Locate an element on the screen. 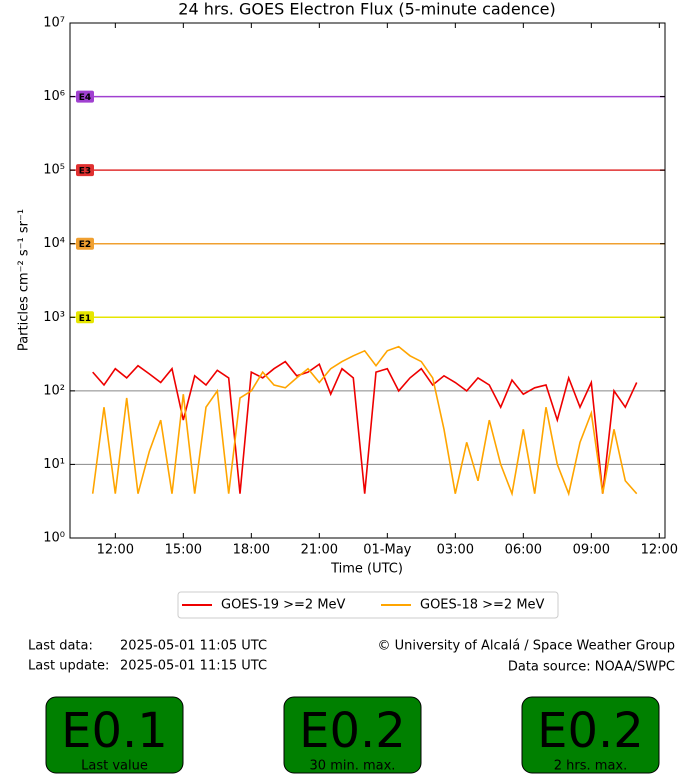  y-tick-label: 10³ is located at coordinates (54, 317).